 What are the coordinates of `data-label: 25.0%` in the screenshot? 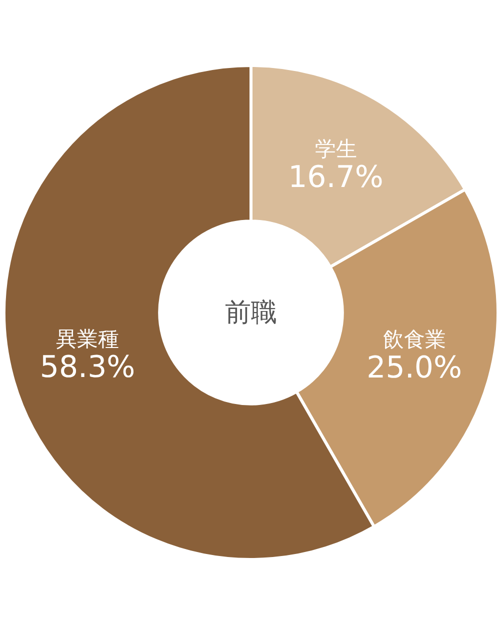 It's located at (414, 368).